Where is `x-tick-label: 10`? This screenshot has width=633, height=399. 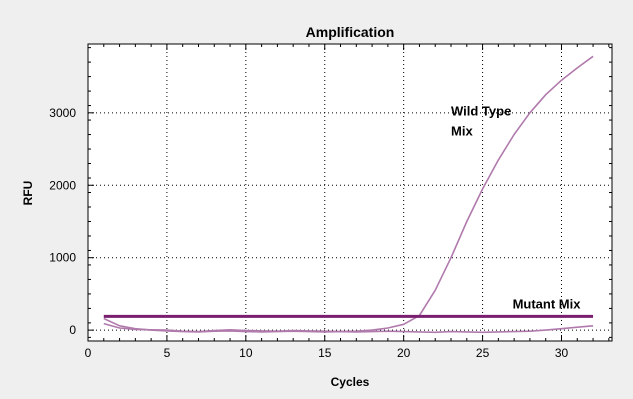 x-tick-label: 10 is located at coordinates (246, 353).